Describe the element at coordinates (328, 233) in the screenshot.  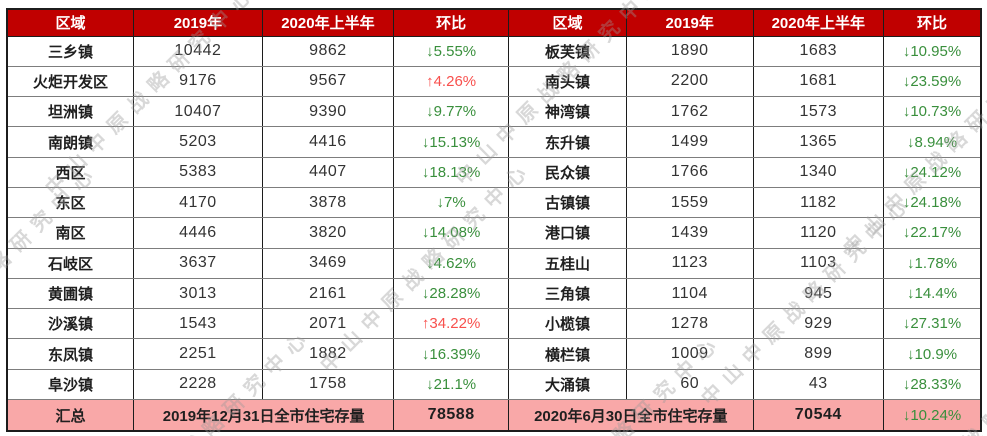
I see `value-2020h1-left: 3820` at that location.